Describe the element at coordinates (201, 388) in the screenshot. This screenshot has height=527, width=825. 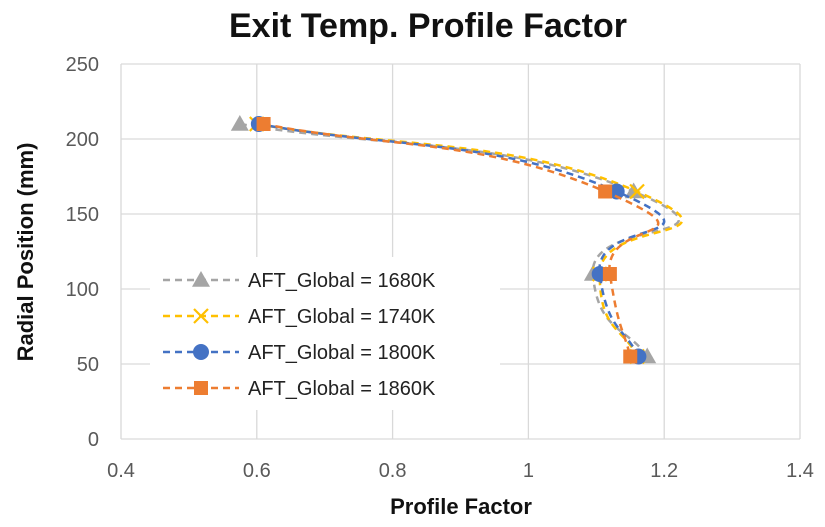
I see `legend-marker-square` at that location.